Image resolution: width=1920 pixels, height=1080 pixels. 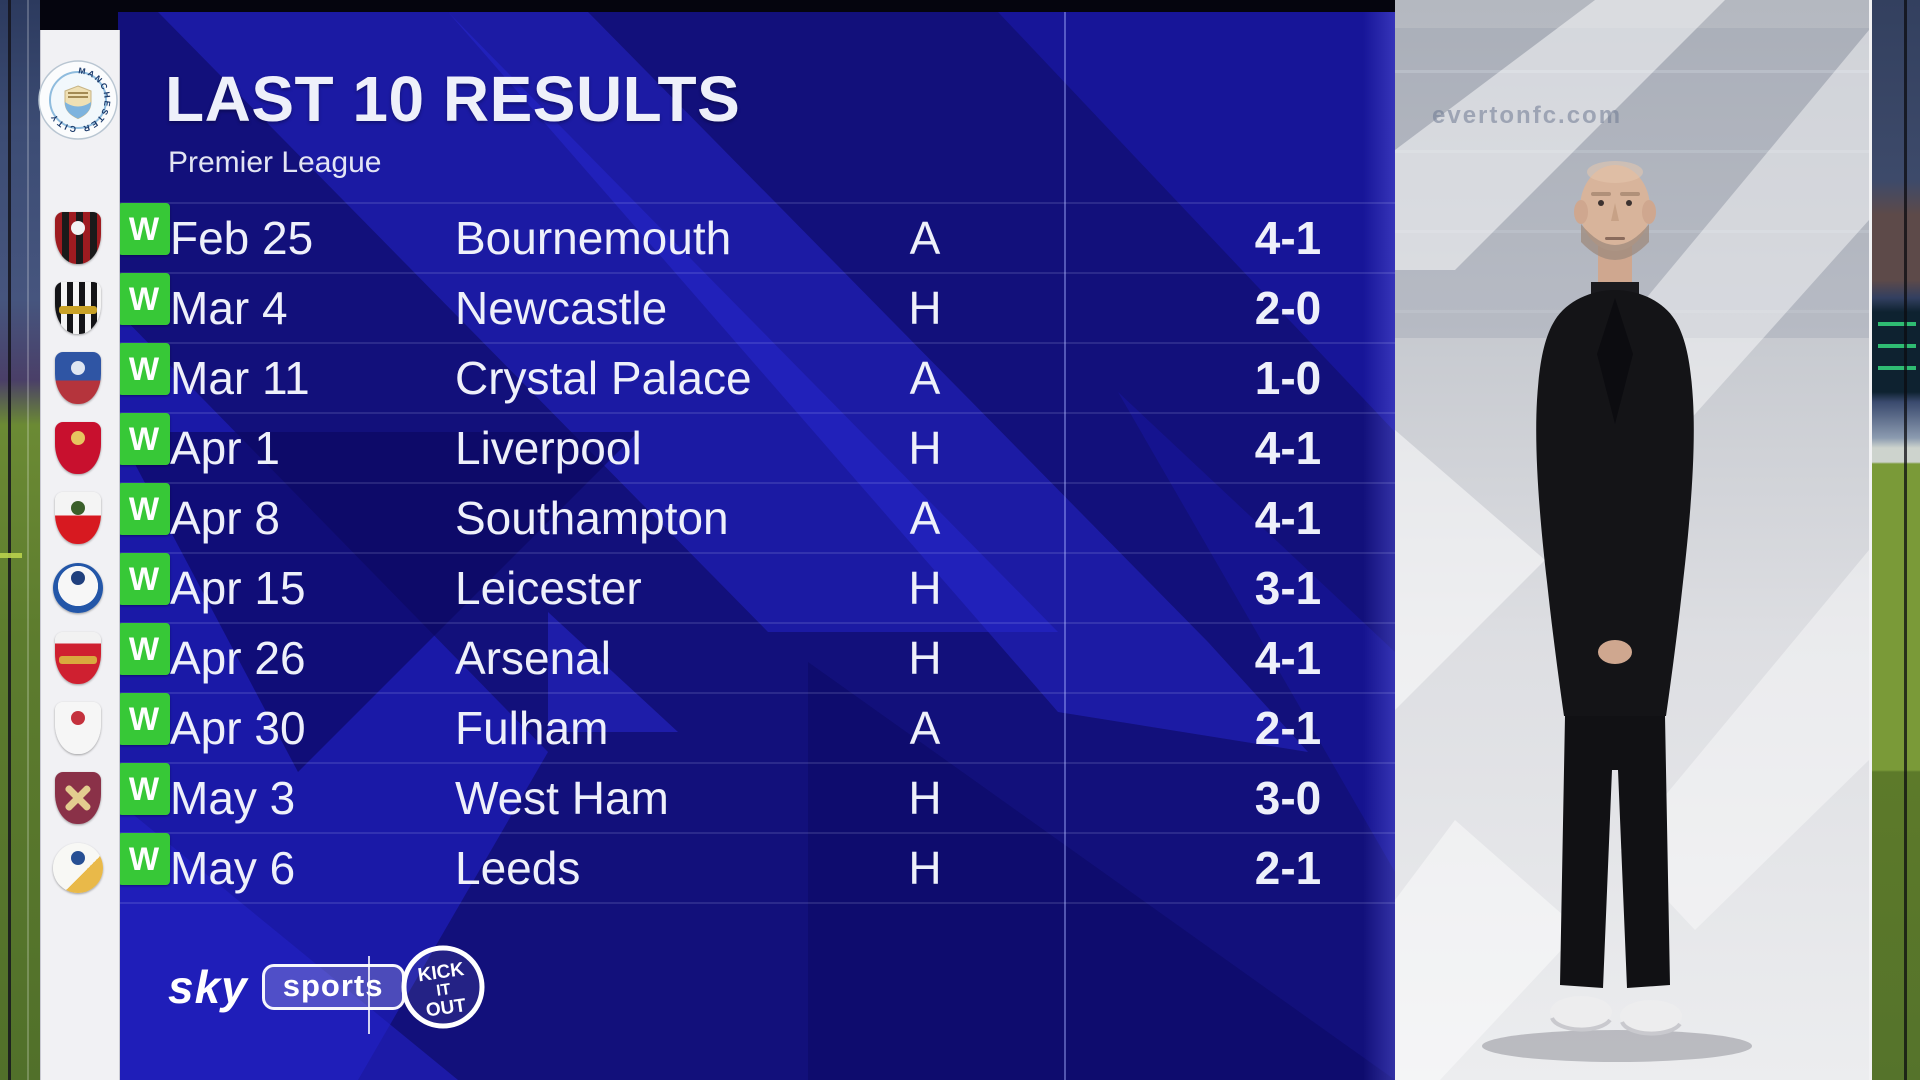 What do you see at coordinates (238, 588) in the screenshot?
I see `result-date: Apr 15` at bounding box center [238, 588].